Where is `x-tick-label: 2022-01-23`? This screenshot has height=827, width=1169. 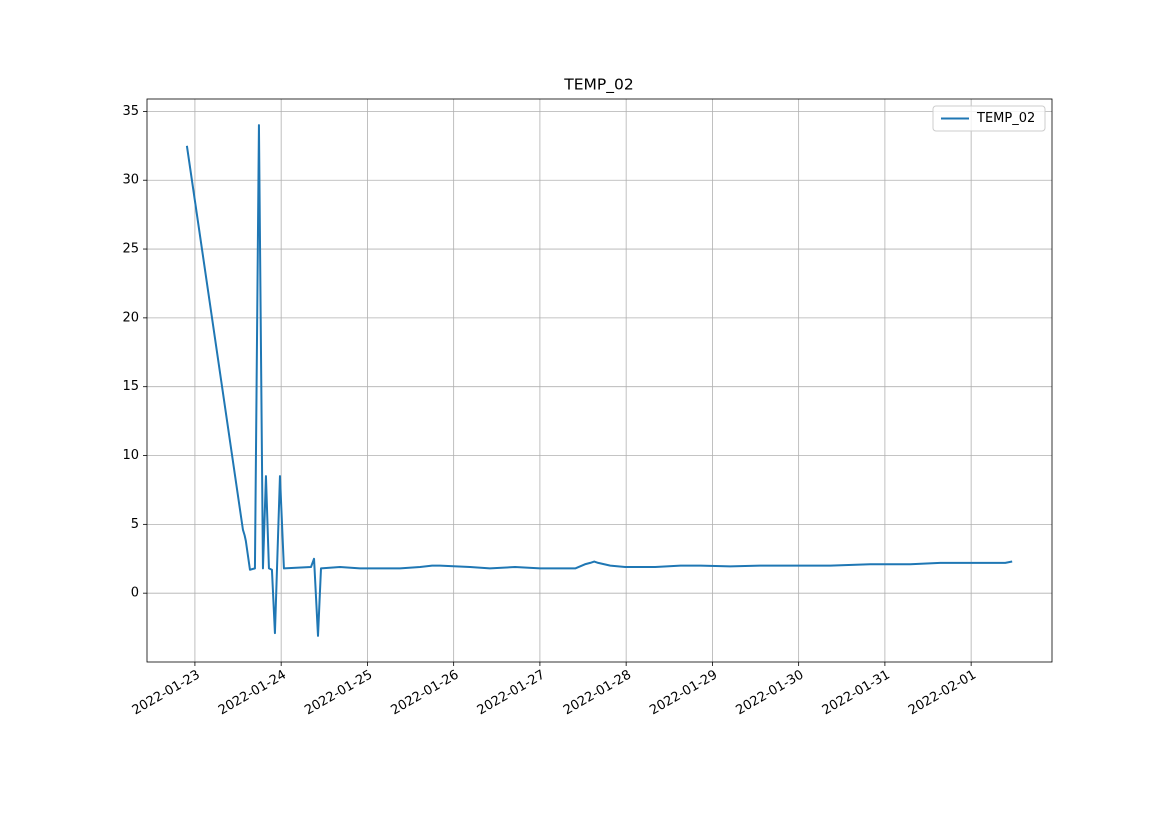 x-tick-label: 2022-01-23 is located at coordinates (166, 693).